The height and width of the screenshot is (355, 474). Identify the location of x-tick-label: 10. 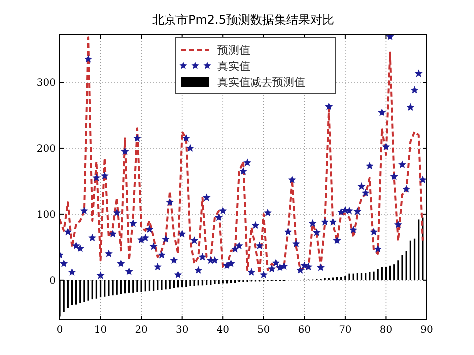
(101, 330).